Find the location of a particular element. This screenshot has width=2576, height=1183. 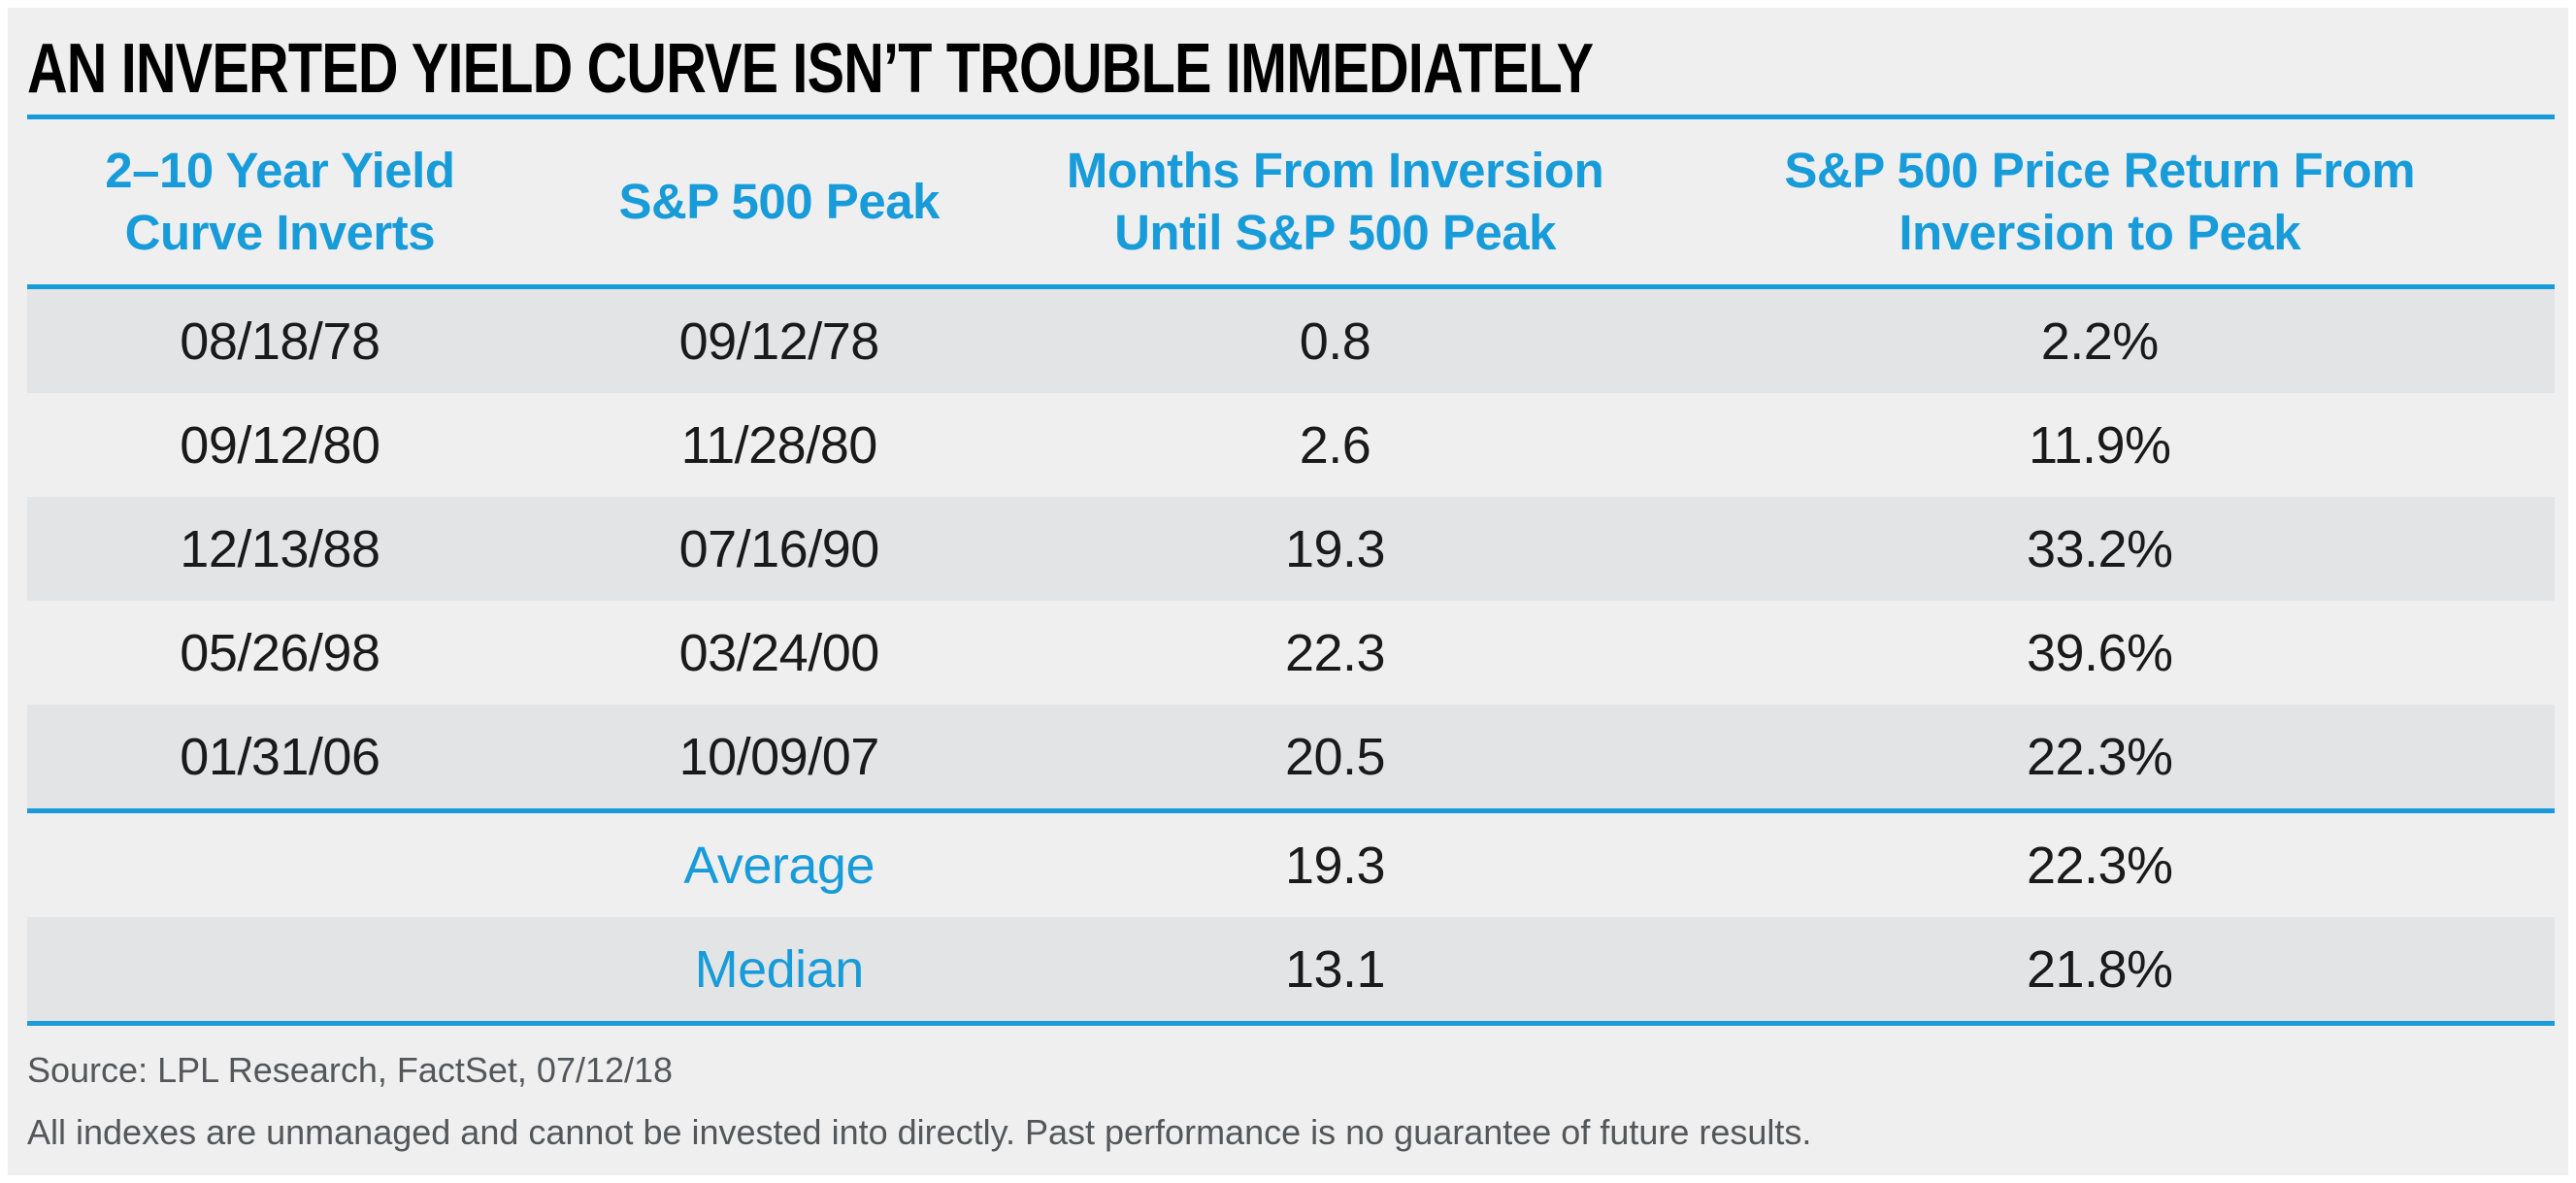

table-row: 12/13/88 07/16/90 19.3 33.2% is located at coordinates (1291, 549).